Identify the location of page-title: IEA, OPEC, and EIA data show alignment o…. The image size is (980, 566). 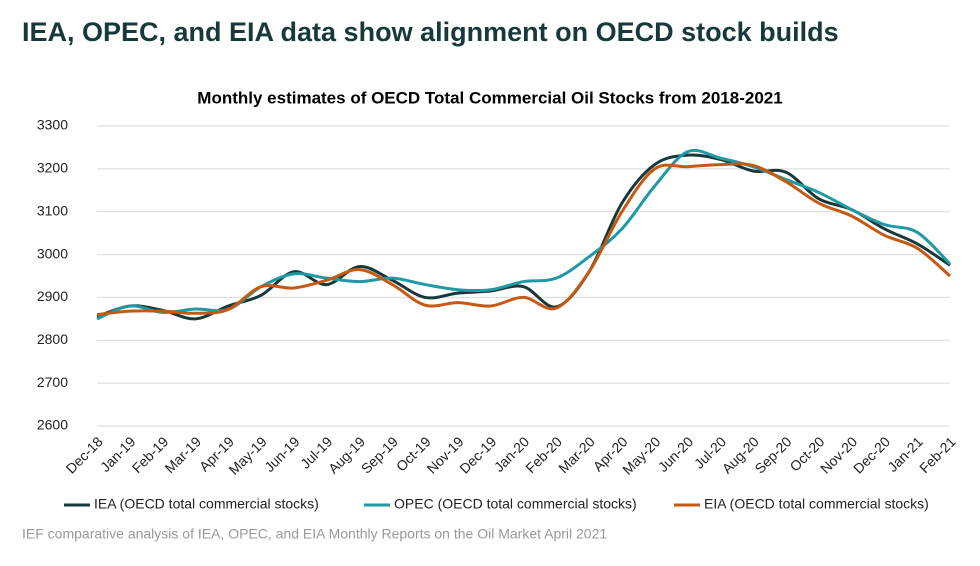
(430, 32).